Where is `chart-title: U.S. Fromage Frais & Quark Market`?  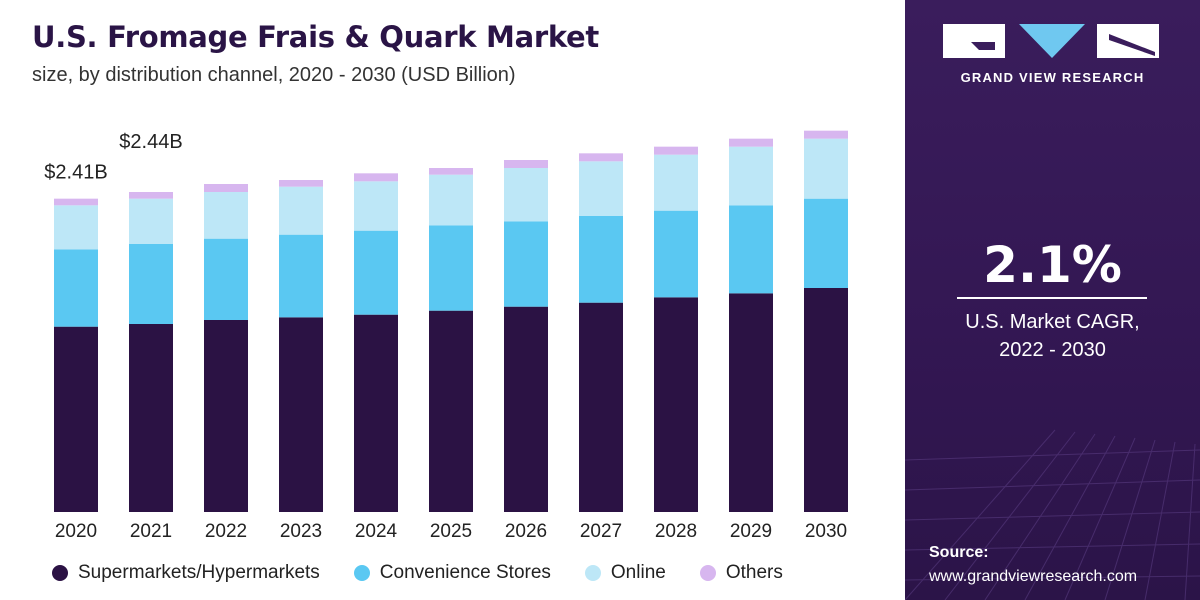 chart-title: U.S. Fromage Frais & Quark Market is located at coordinates (315, 37).